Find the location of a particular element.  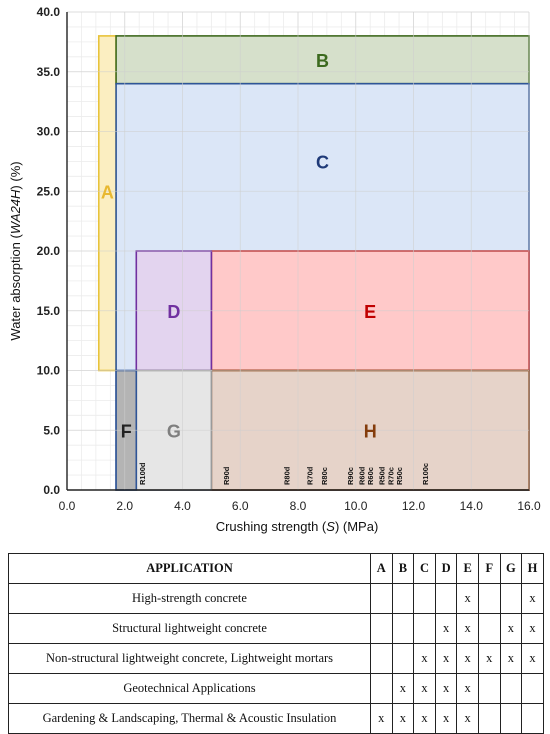

sample-label: R60d is located at coordinates (362, 475).